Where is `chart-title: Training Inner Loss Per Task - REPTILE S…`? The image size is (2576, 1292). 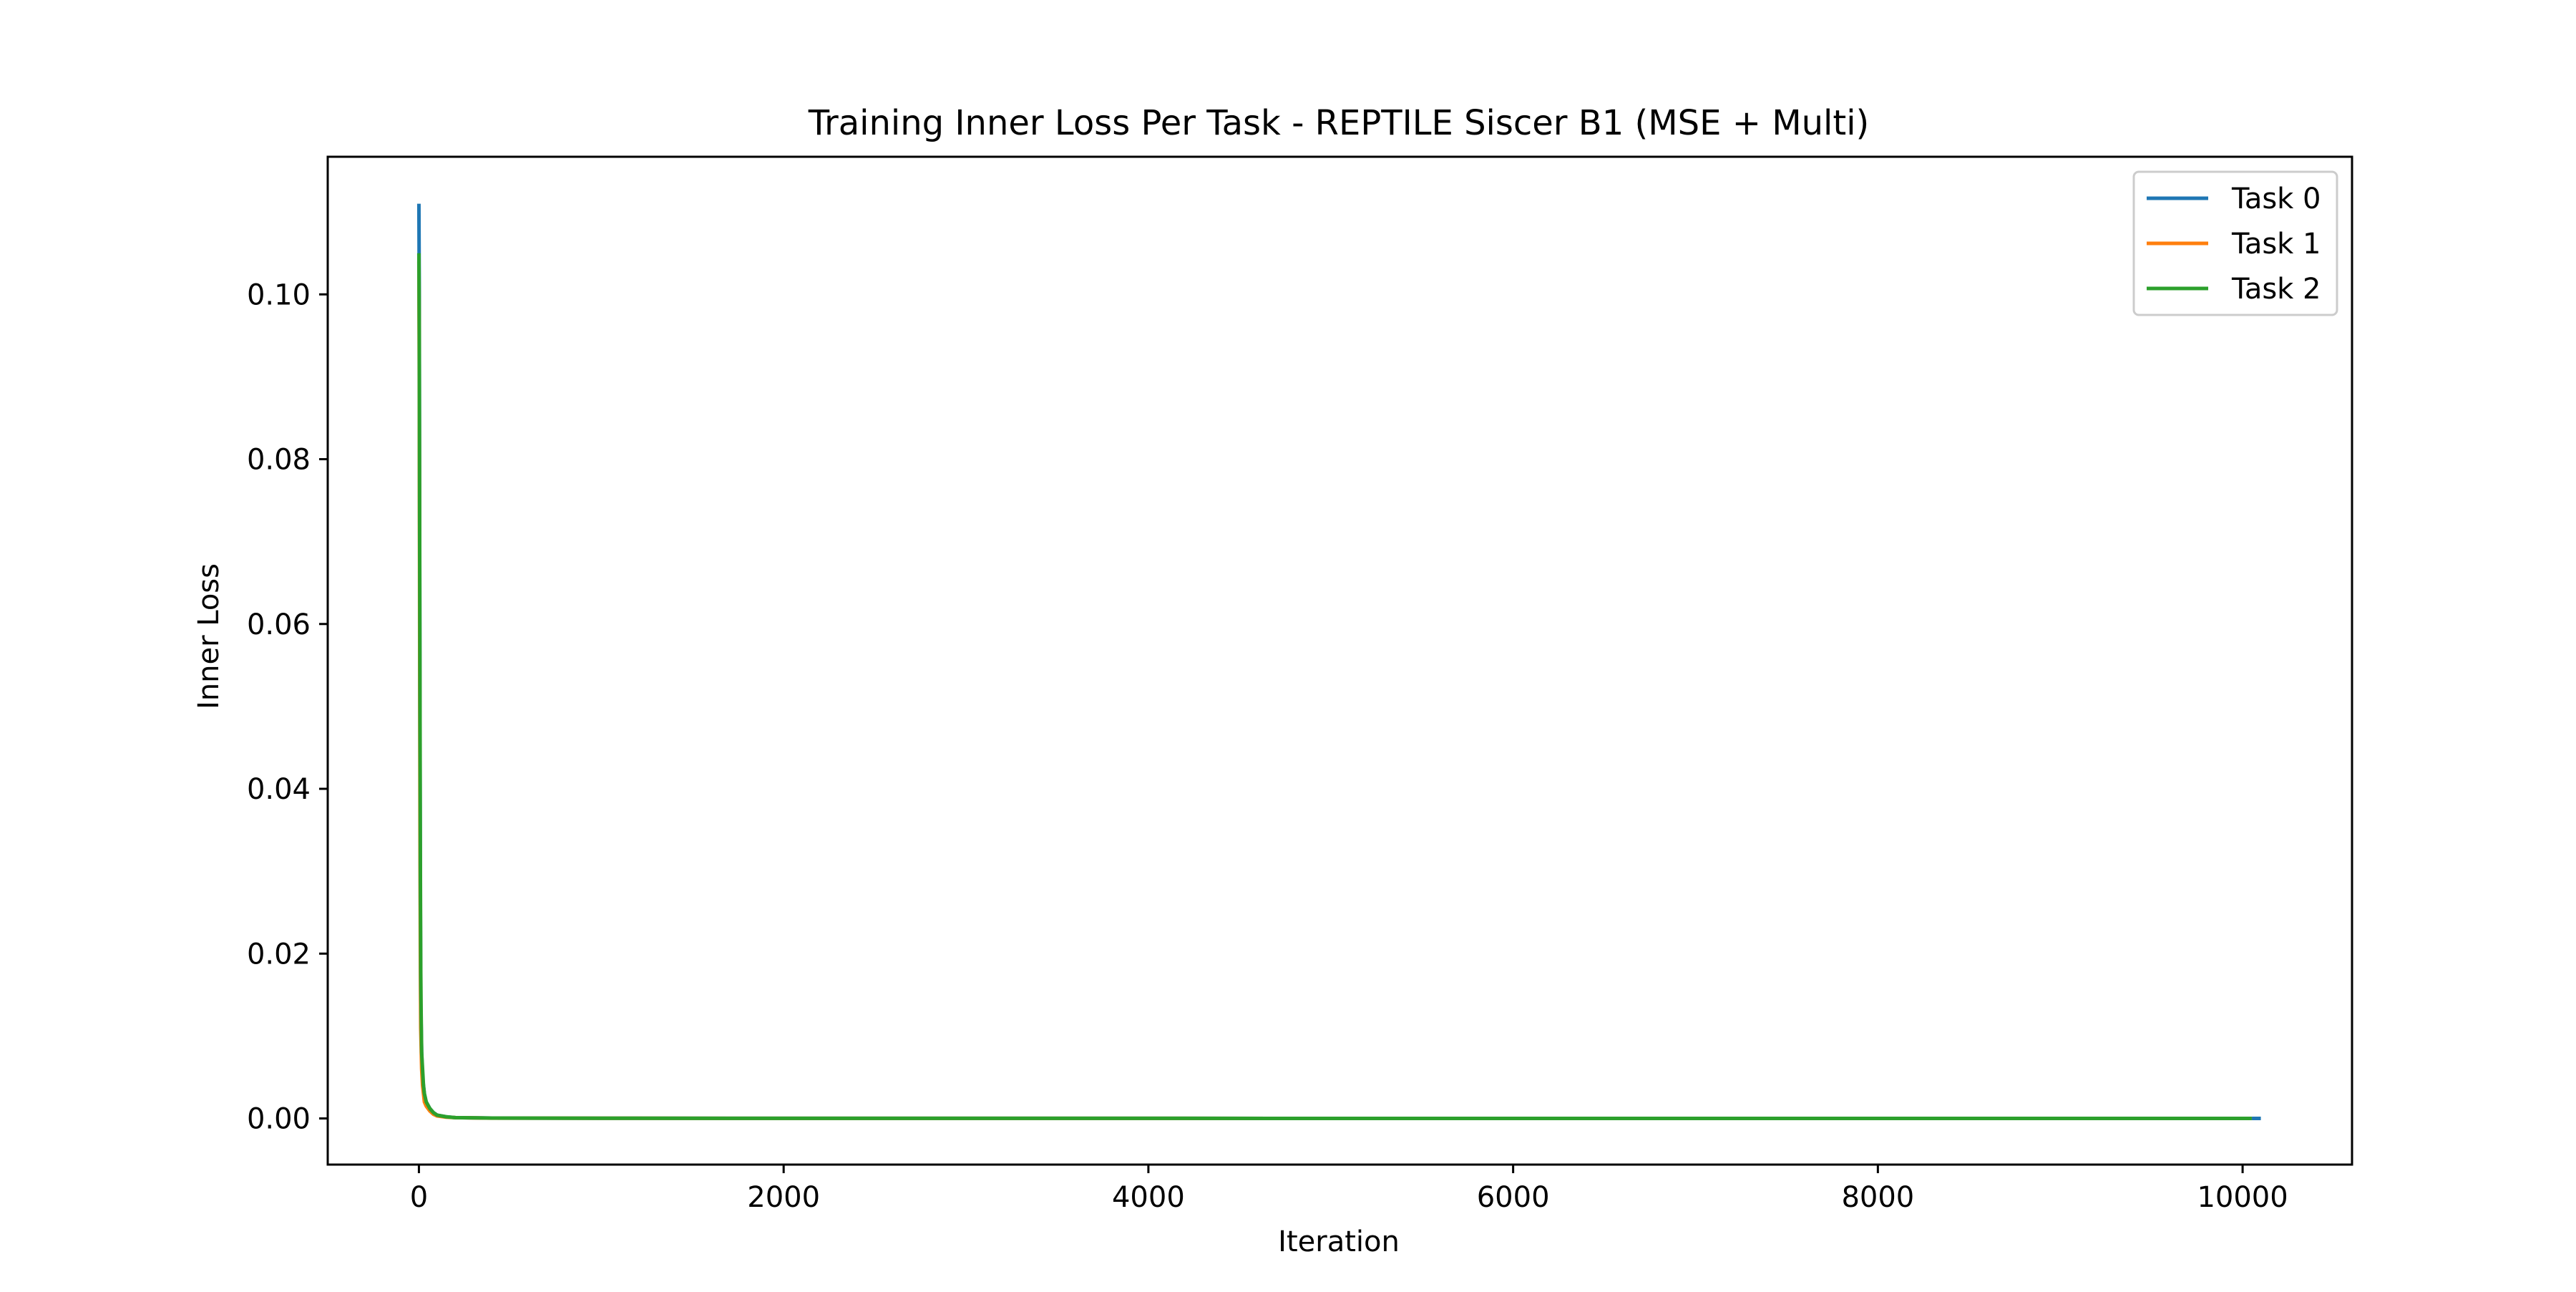 chart-title: Training Inner Loss Per Task - REPTILE S… is located at coordinates (1339, 123).